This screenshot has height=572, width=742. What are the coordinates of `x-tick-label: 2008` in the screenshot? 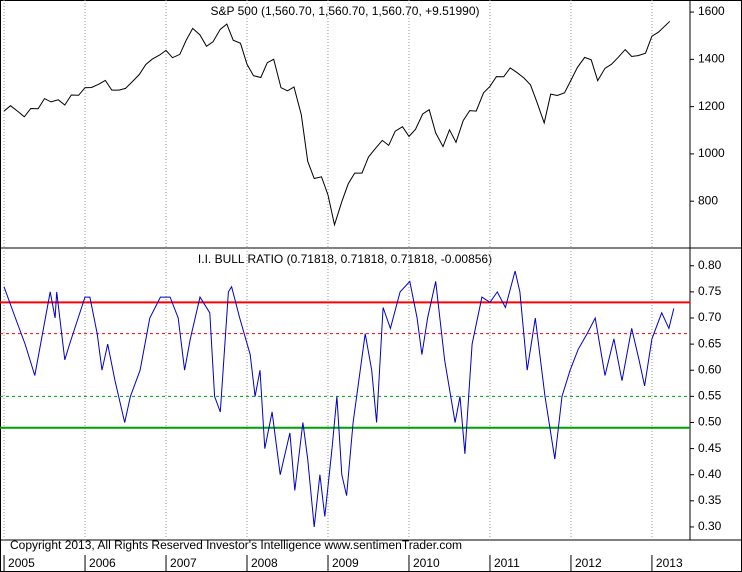 It's located at (264, 563).